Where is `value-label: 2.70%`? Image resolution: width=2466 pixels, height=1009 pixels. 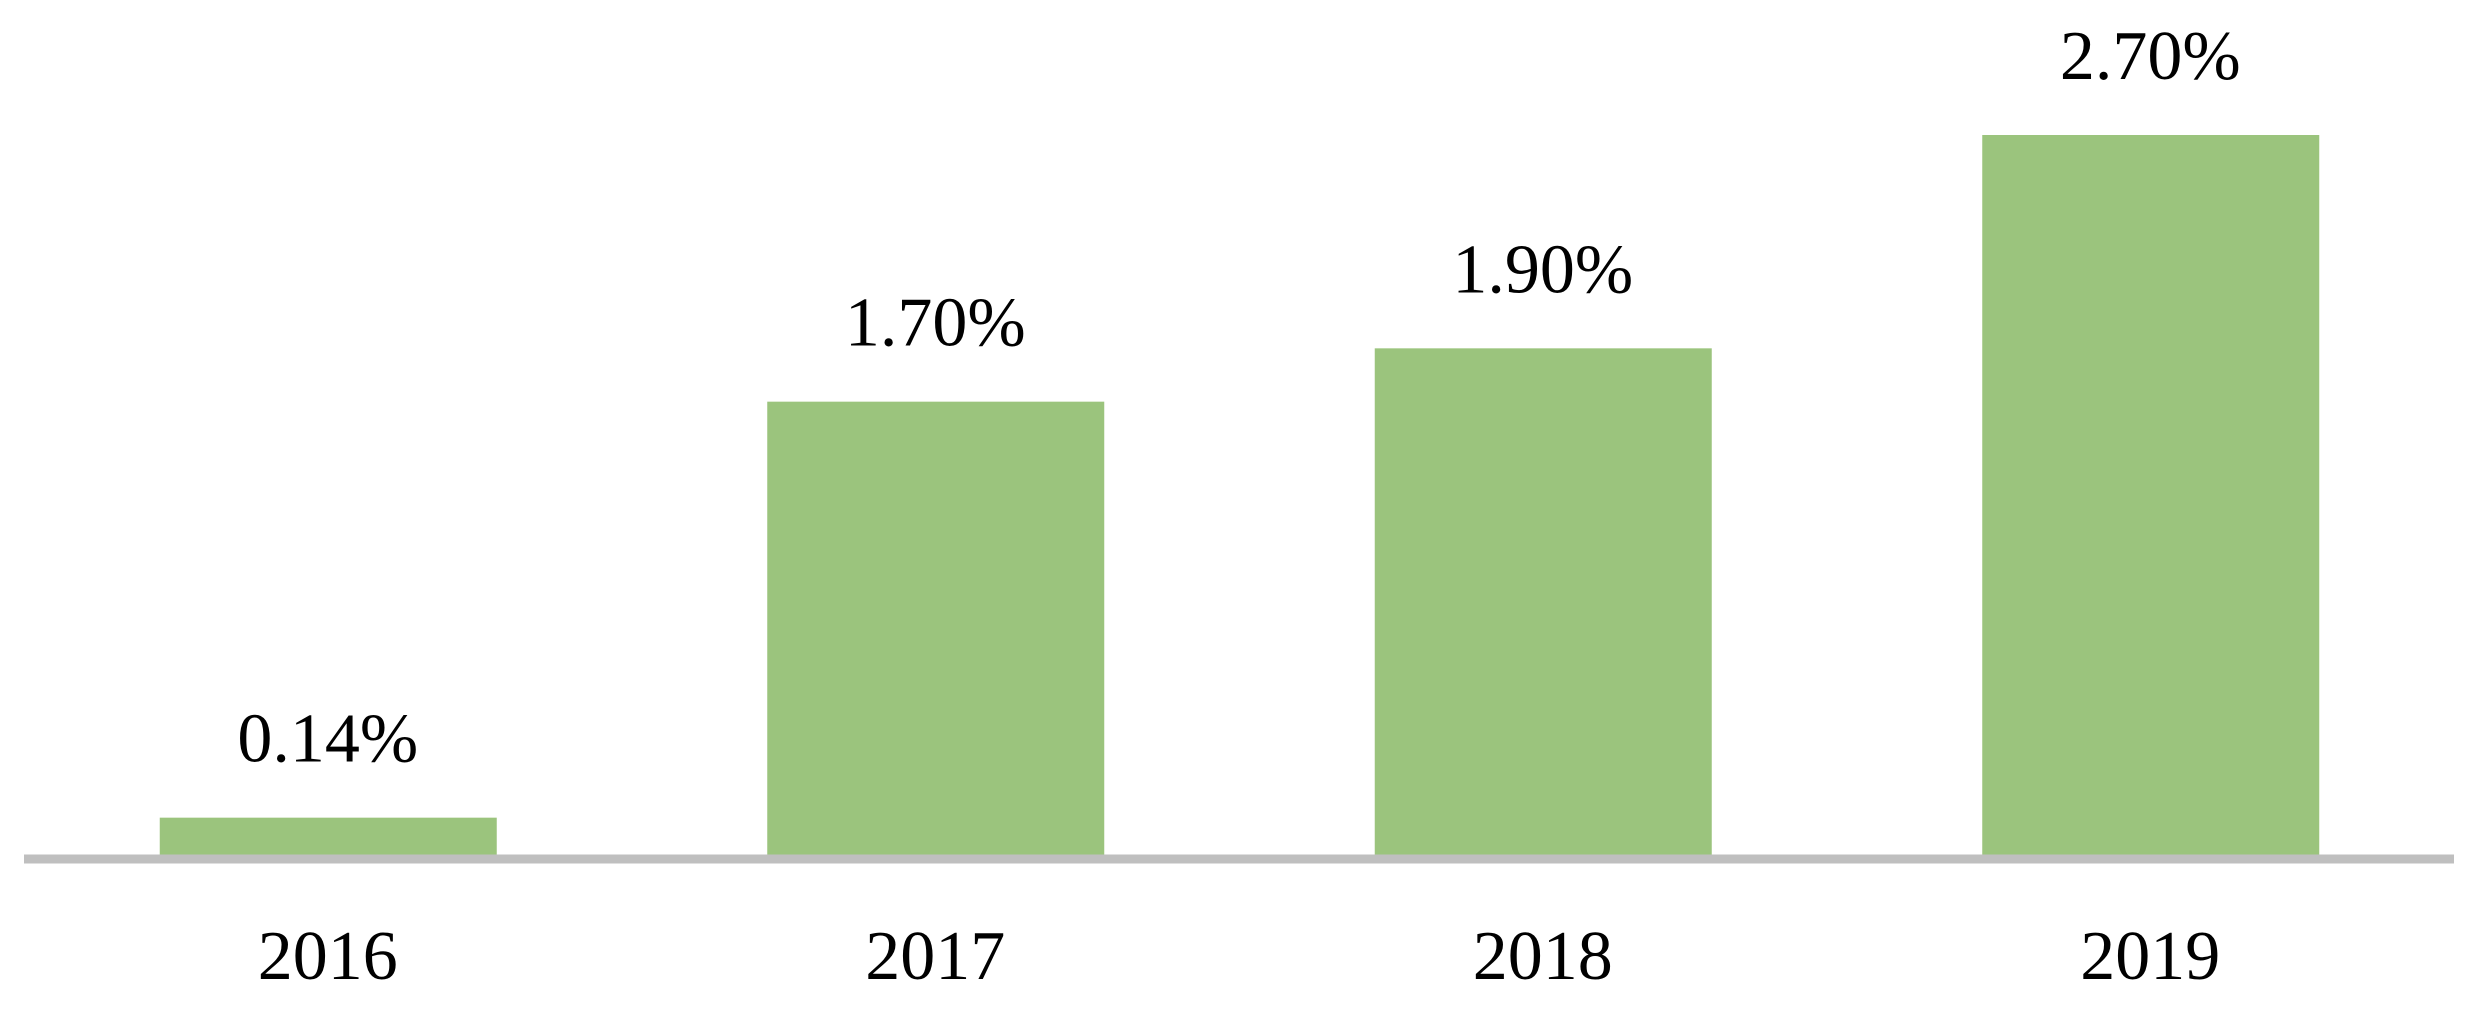
value-label: 2.70% is located at coordinates (2150, 56).